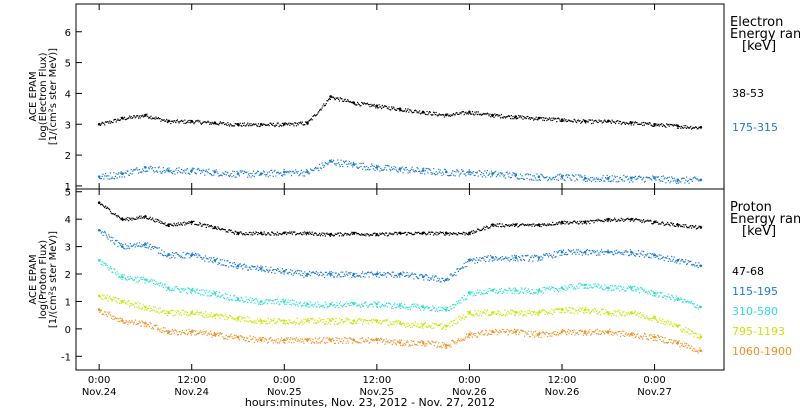  Describe the element at coordinates (68, 156) in the screenshot. I see `electron-ytick-label: 2` at that location.